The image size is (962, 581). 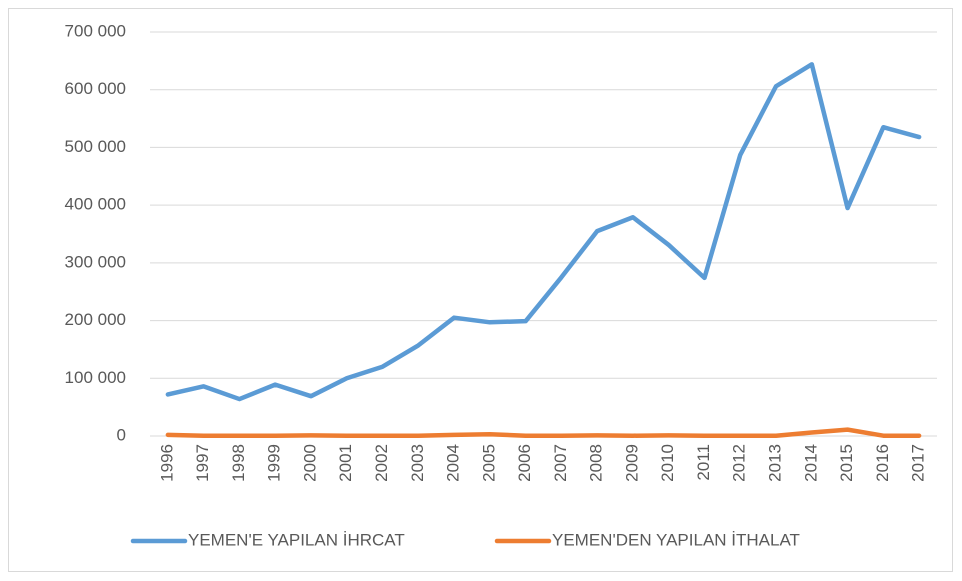 What do you see at coordinates (95, 377) in the screenshot?
I see `y-tick-label: 100 000` at bounding box center [95, 377].